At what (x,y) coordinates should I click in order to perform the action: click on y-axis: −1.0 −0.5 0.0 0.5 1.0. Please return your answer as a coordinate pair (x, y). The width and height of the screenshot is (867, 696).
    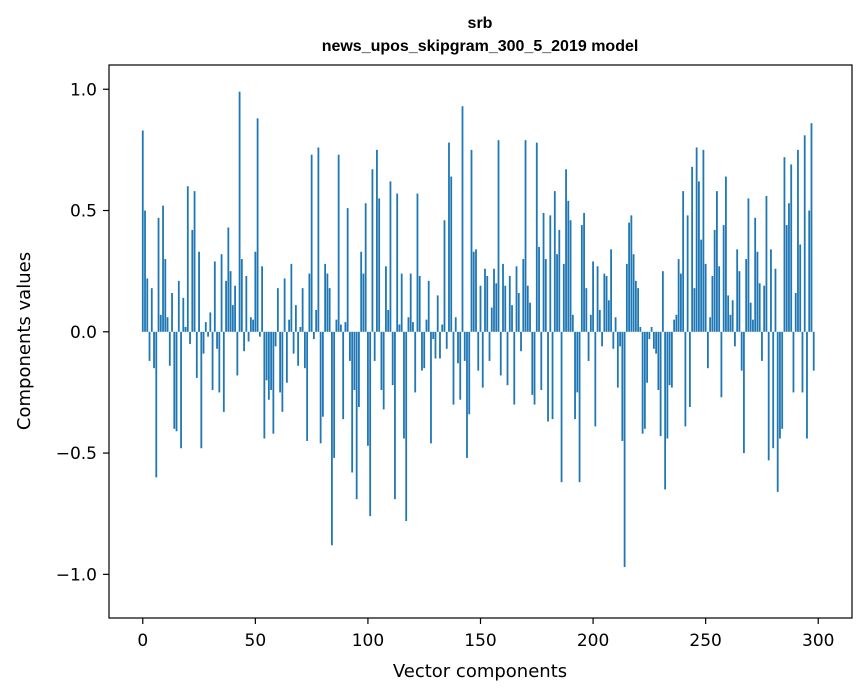
    Looking at the image, I should click on (82, 332).